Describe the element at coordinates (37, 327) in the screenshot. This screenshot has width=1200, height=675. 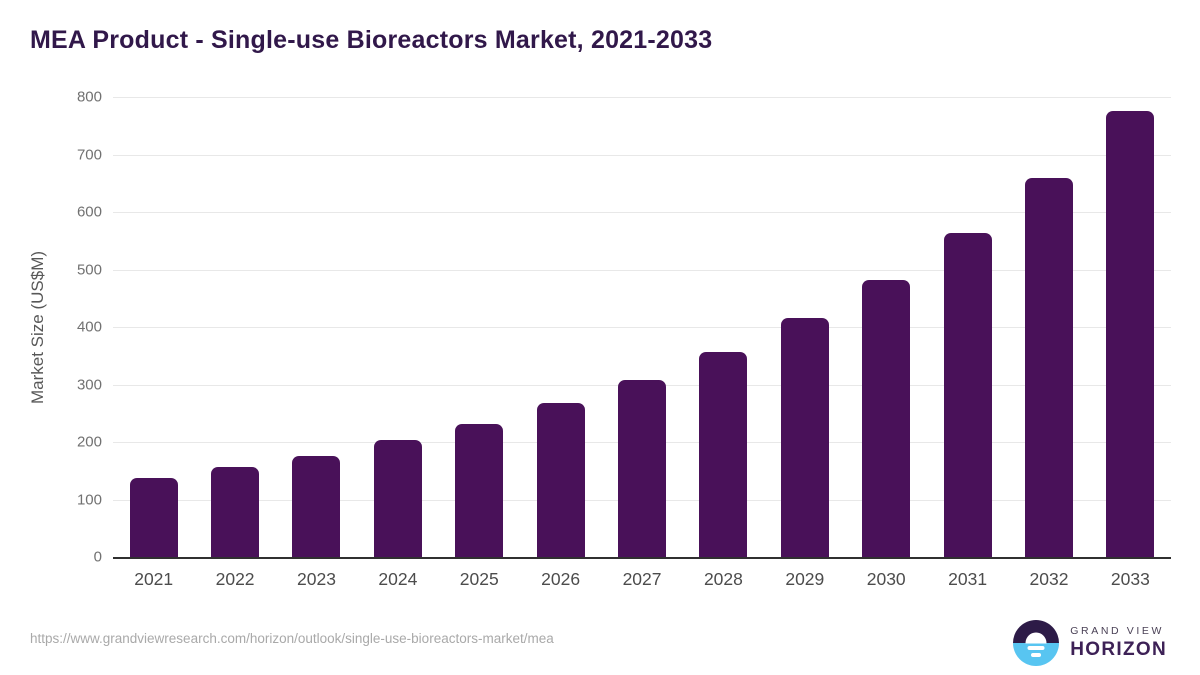
I see `y-axis-title: Market Size (US$M)` at that location.